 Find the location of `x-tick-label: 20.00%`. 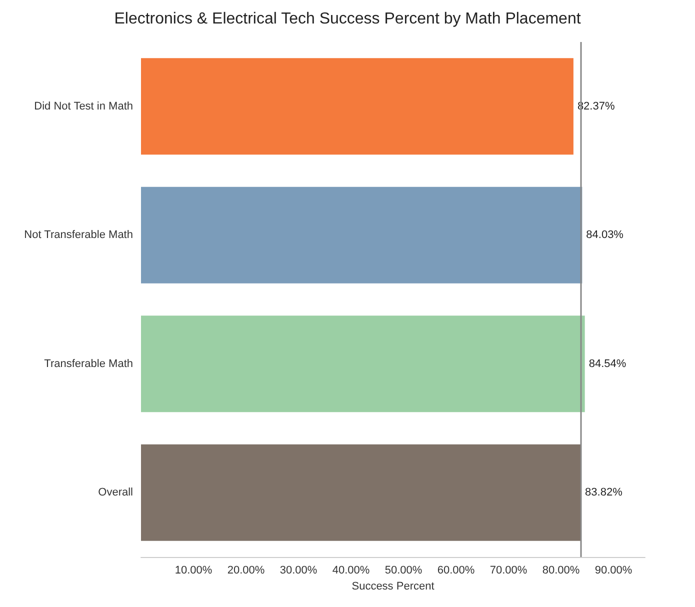

x-tick-label: 20.00% is located at coordinates (246, 570).